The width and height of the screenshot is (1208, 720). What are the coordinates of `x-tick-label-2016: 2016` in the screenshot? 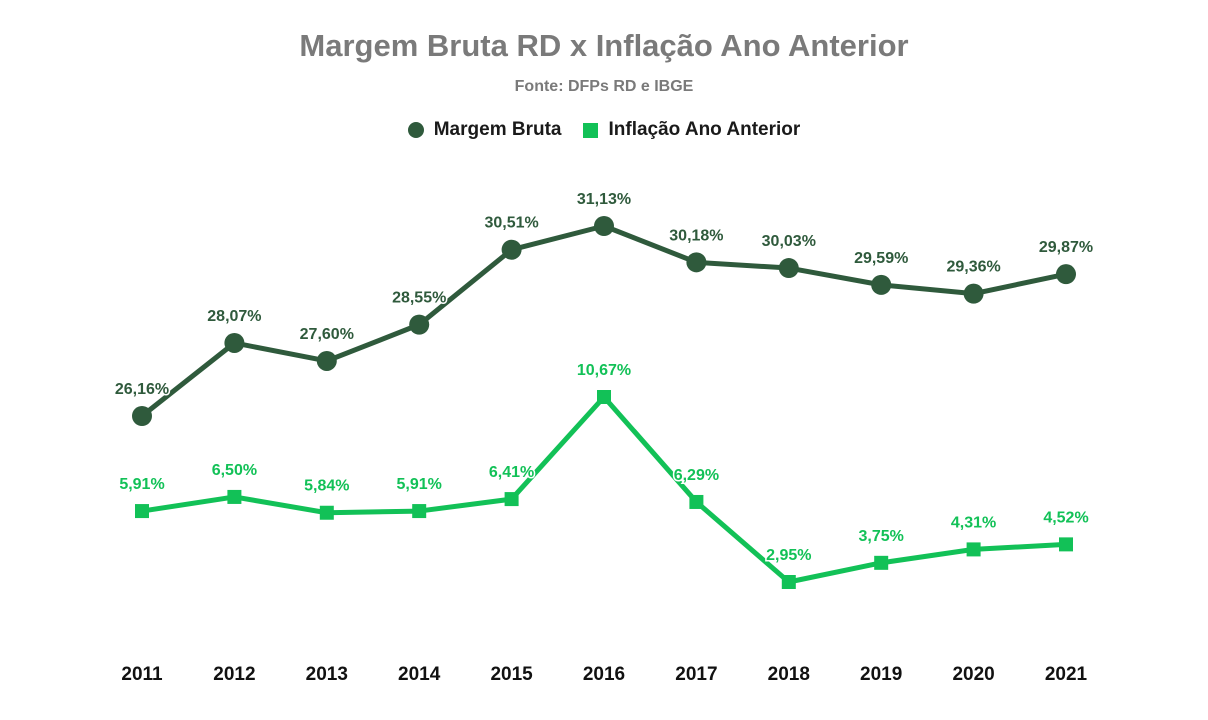 It's located at (604, 674).